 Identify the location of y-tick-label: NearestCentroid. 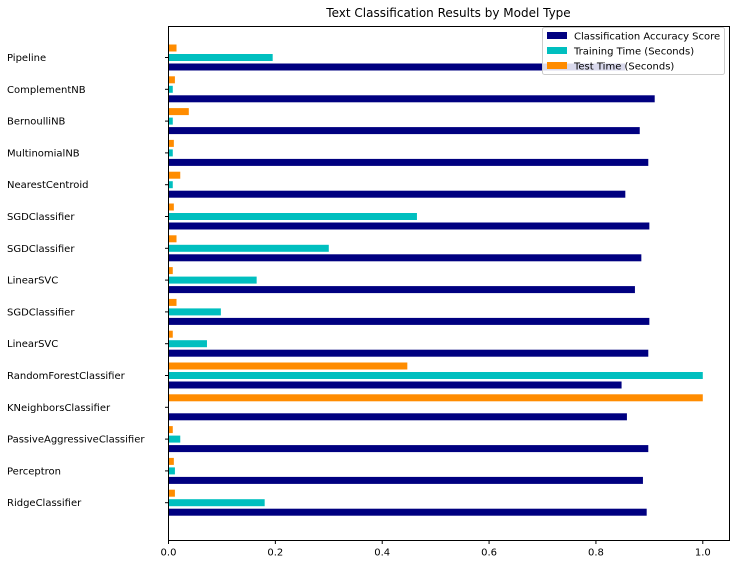
(47, 185).